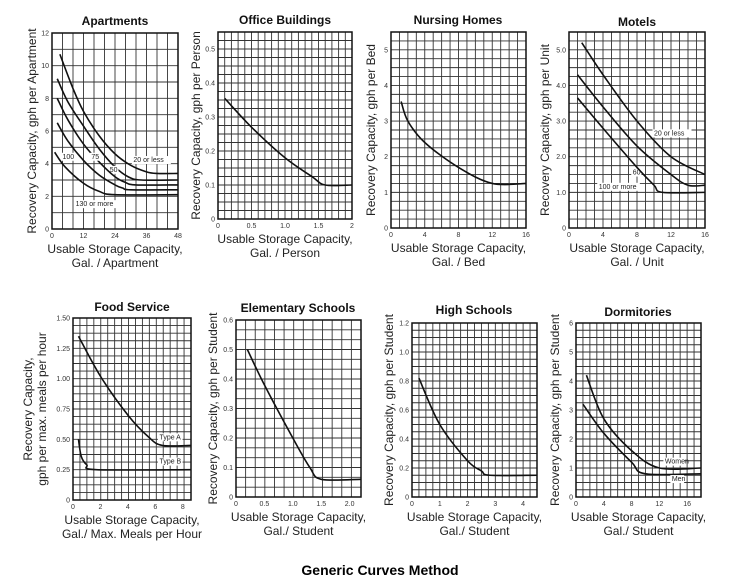 The height and width of the screenshot is (588, 733). Describe the element at coordinates (28, 408) in the screenshot. I see `y-axis-label: Recovery Capacity,` at that location.